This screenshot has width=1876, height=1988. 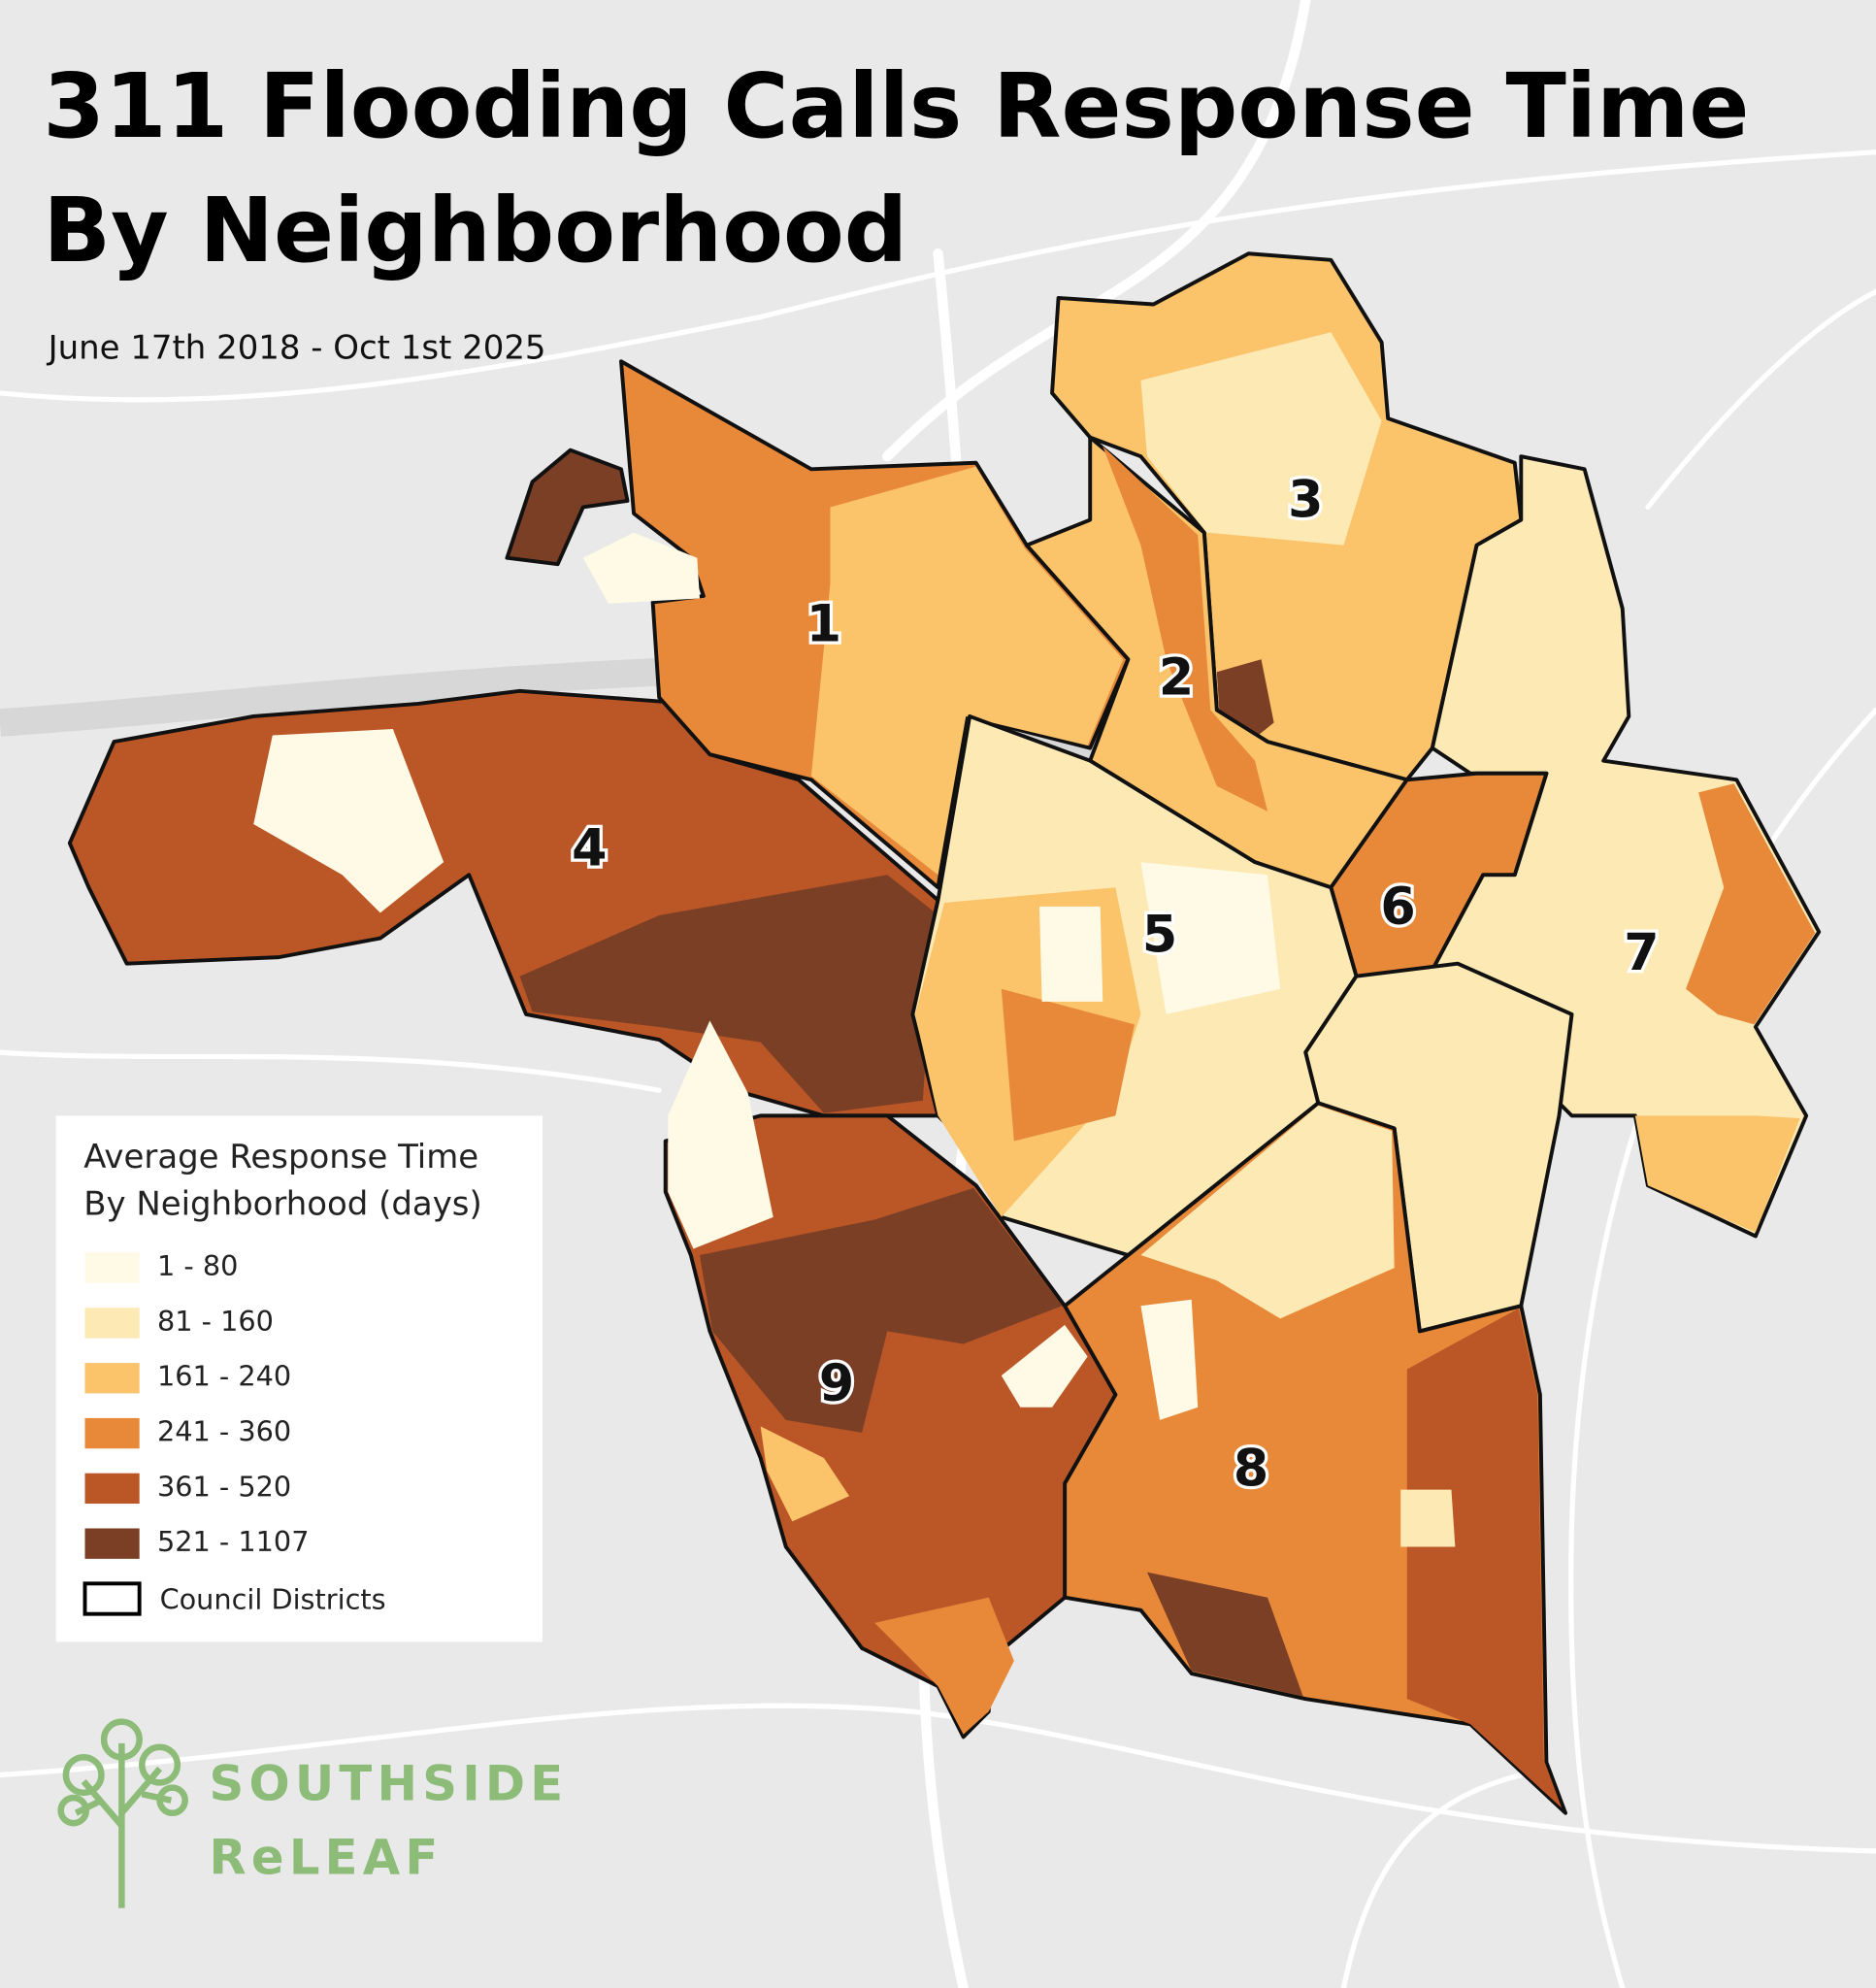 I want to click on district-label: 4, so click(x=589, y=849).